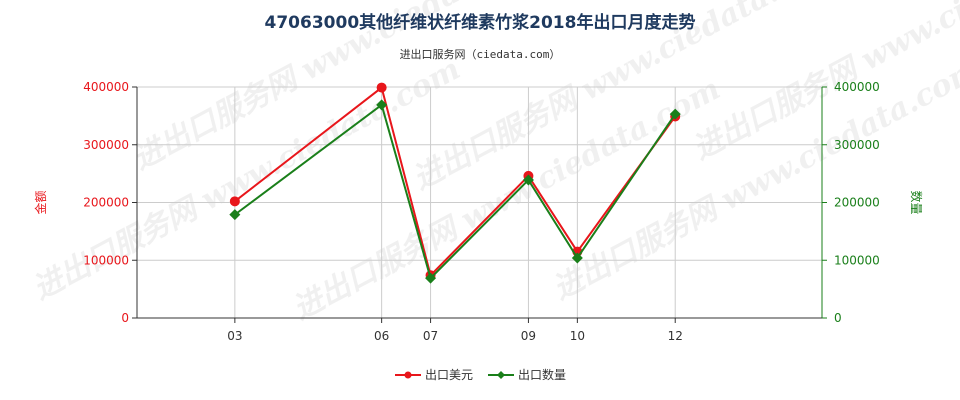 This screenshot has height=400, width=960. What do you see at coordinates (106, 87) in the screenshot?
I see `y-tick-label-left: 400000` at bounding box center [106, 87].